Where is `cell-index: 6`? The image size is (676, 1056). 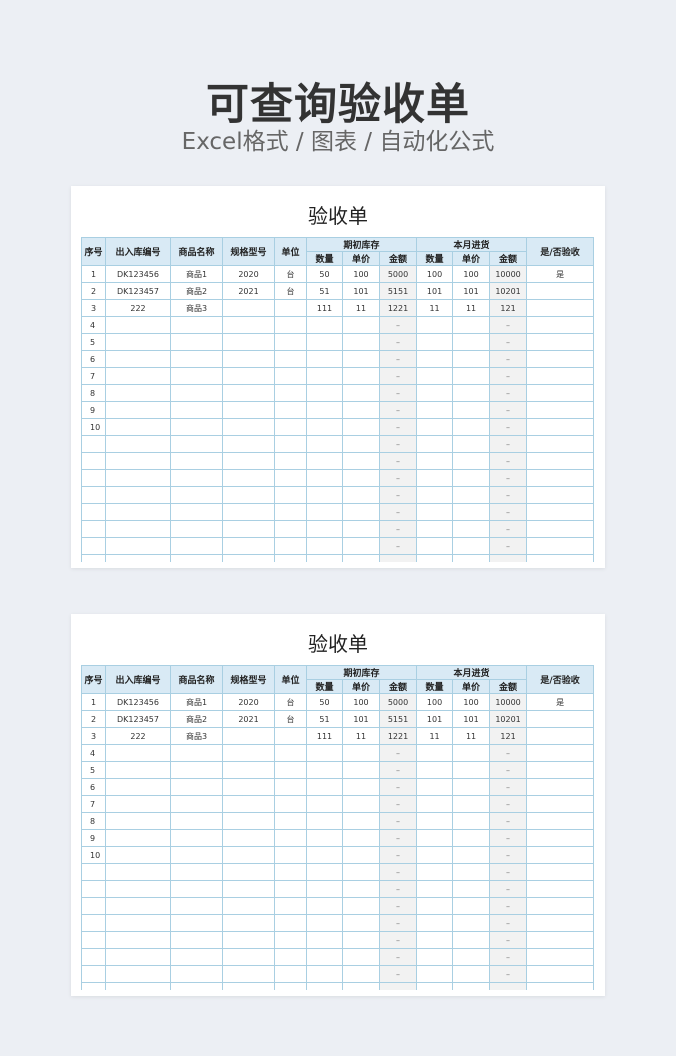
cell-index: 6 is located at coordinates (93, 787).